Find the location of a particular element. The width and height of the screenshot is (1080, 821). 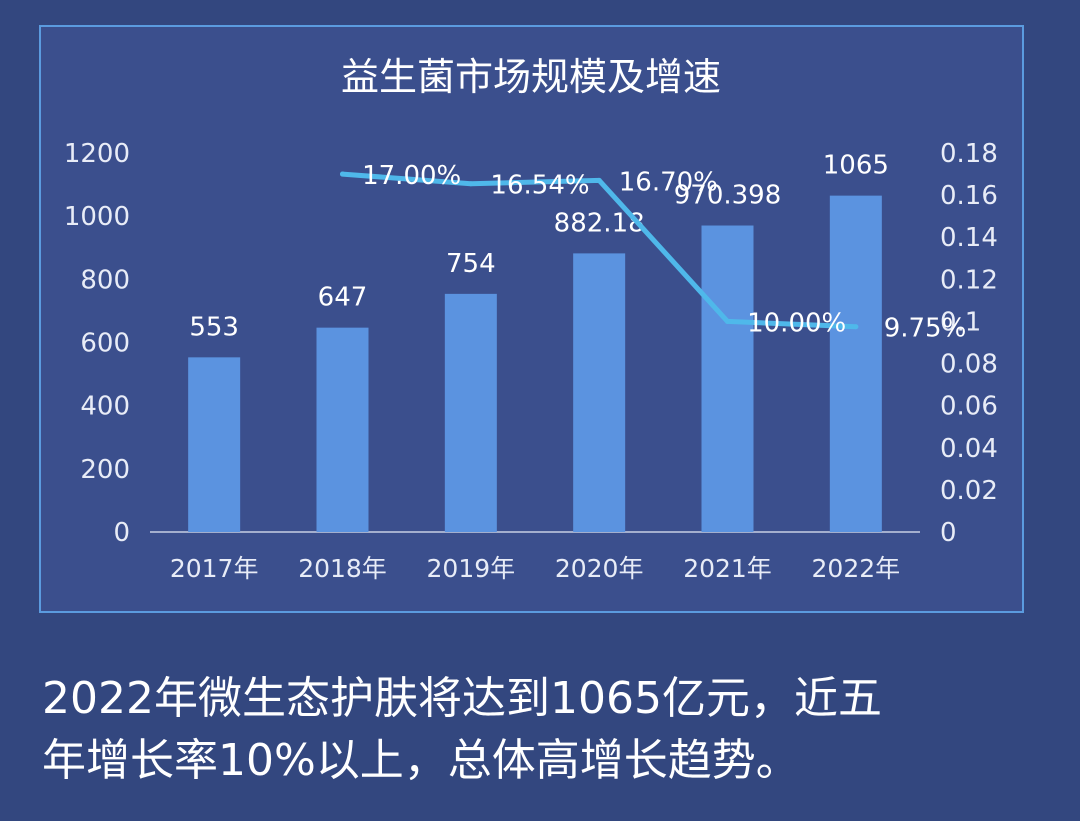

line-data-labels: 17.00% 16.54% 16.70% 10.00% 9.75% is located at coordinates (664, 252).